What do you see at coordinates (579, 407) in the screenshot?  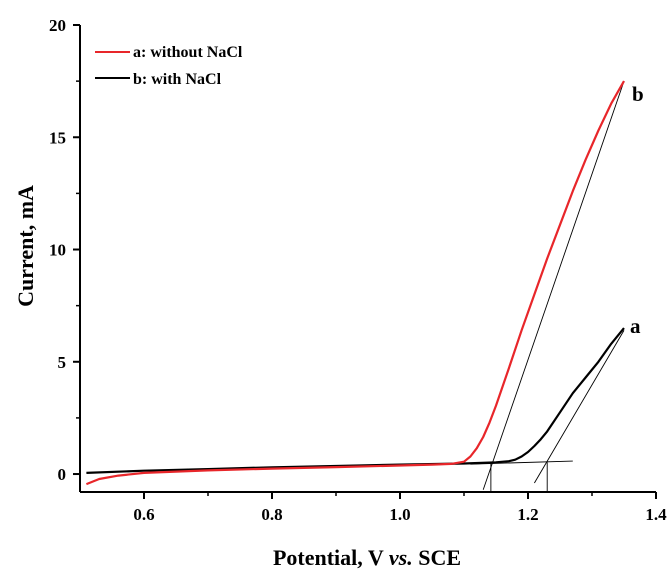 I see `tangent-line` at bounding box center [579, 407].